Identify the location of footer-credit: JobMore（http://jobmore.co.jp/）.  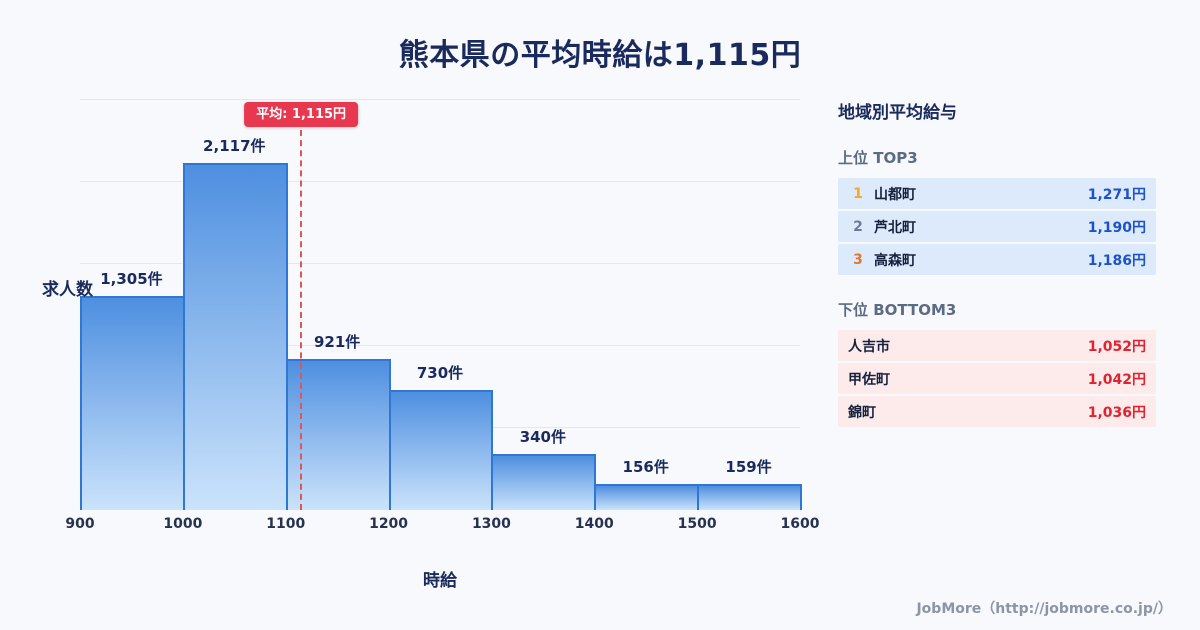
(1044, 609).